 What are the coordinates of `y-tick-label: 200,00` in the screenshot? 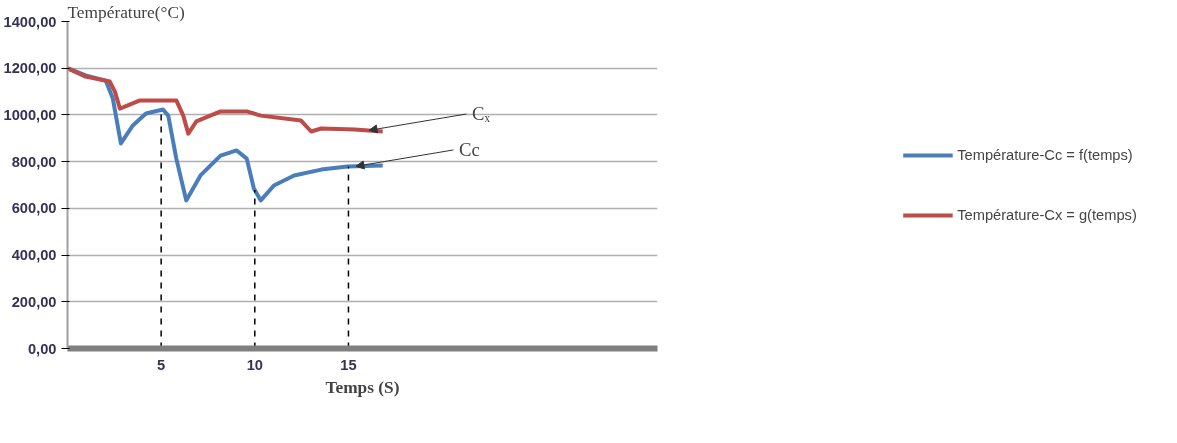 It's located at (34, 301).